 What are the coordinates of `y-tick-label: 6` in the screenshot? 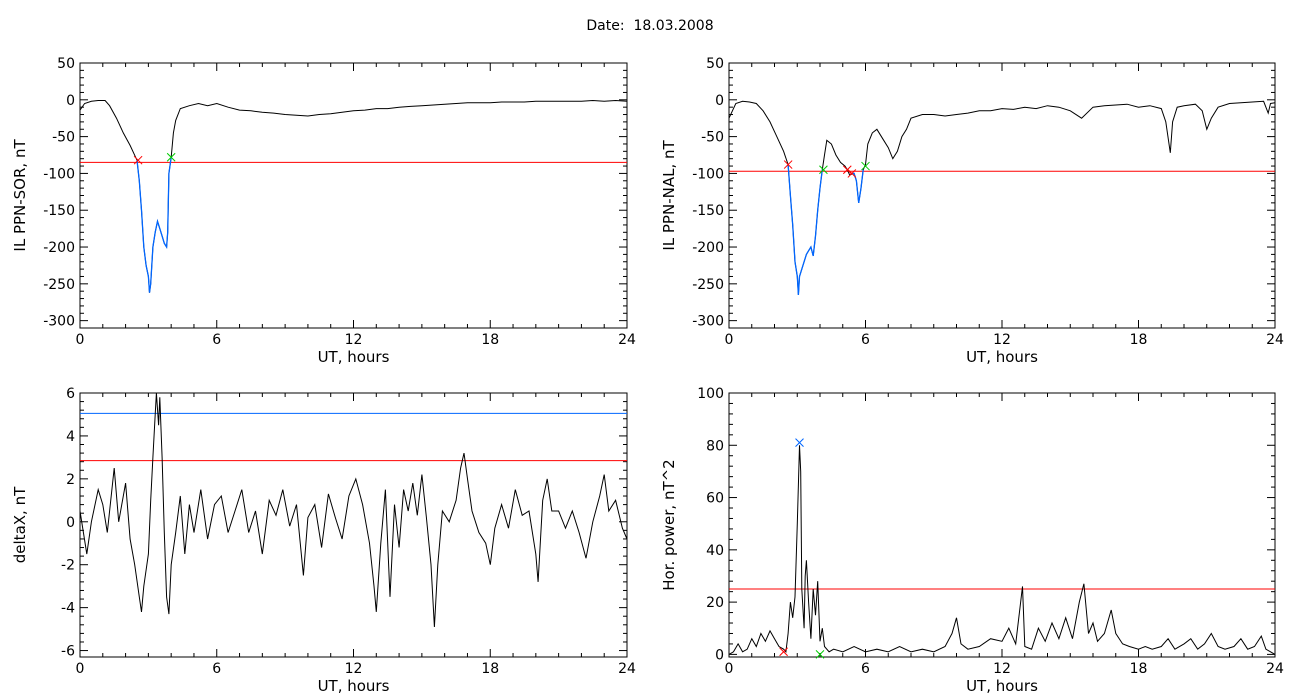 It's located at (70, 394).